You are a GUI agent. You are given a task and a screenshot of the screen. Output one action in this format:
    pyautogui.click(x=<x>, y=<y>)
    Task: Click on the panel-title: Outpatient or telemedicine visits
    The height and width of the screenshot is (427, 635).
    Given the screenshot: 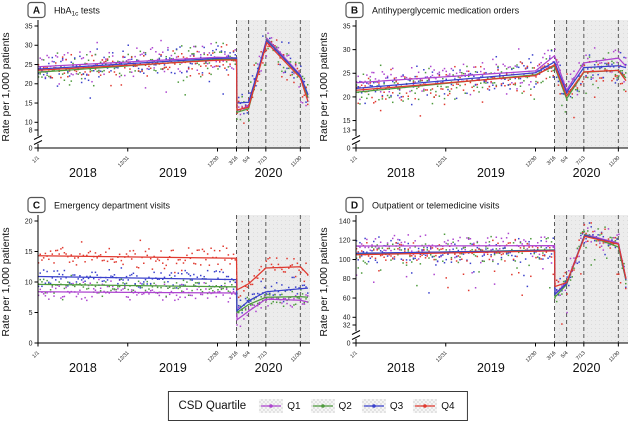 What is the action you would take?
    pyautogui.click(x=436, y=206)
    